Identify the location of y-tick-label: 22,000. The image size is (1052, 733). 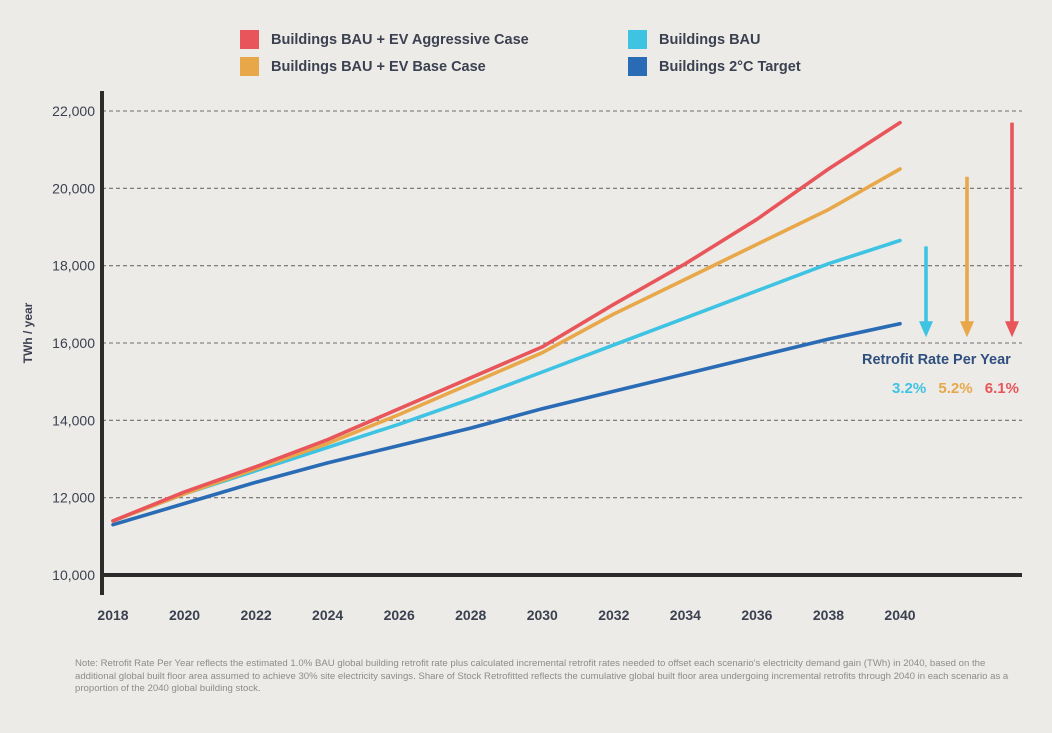
(73, 111).